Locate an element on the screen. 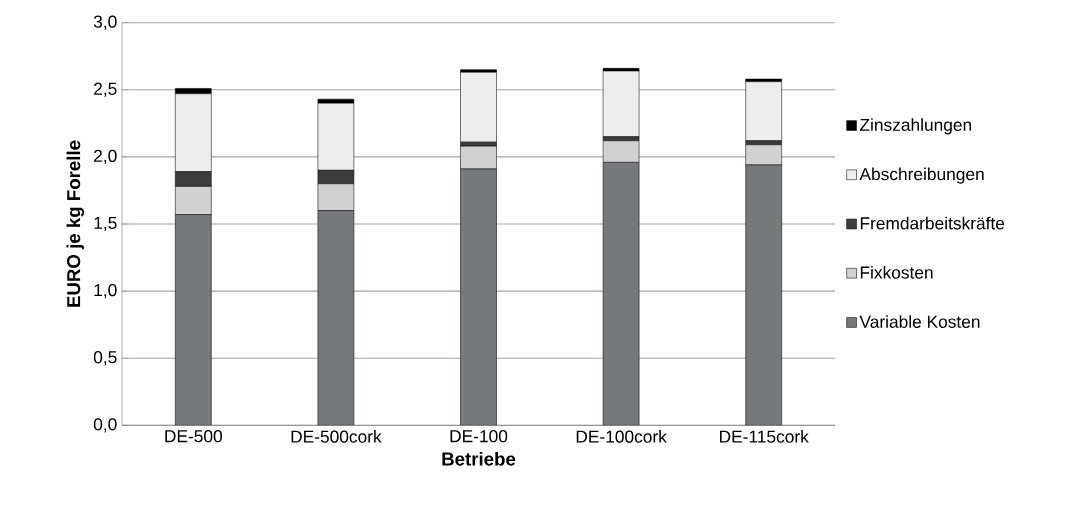 The image size is (1074, 508). x-tick-label: DE-500cork is located at coordinates (336, 436).